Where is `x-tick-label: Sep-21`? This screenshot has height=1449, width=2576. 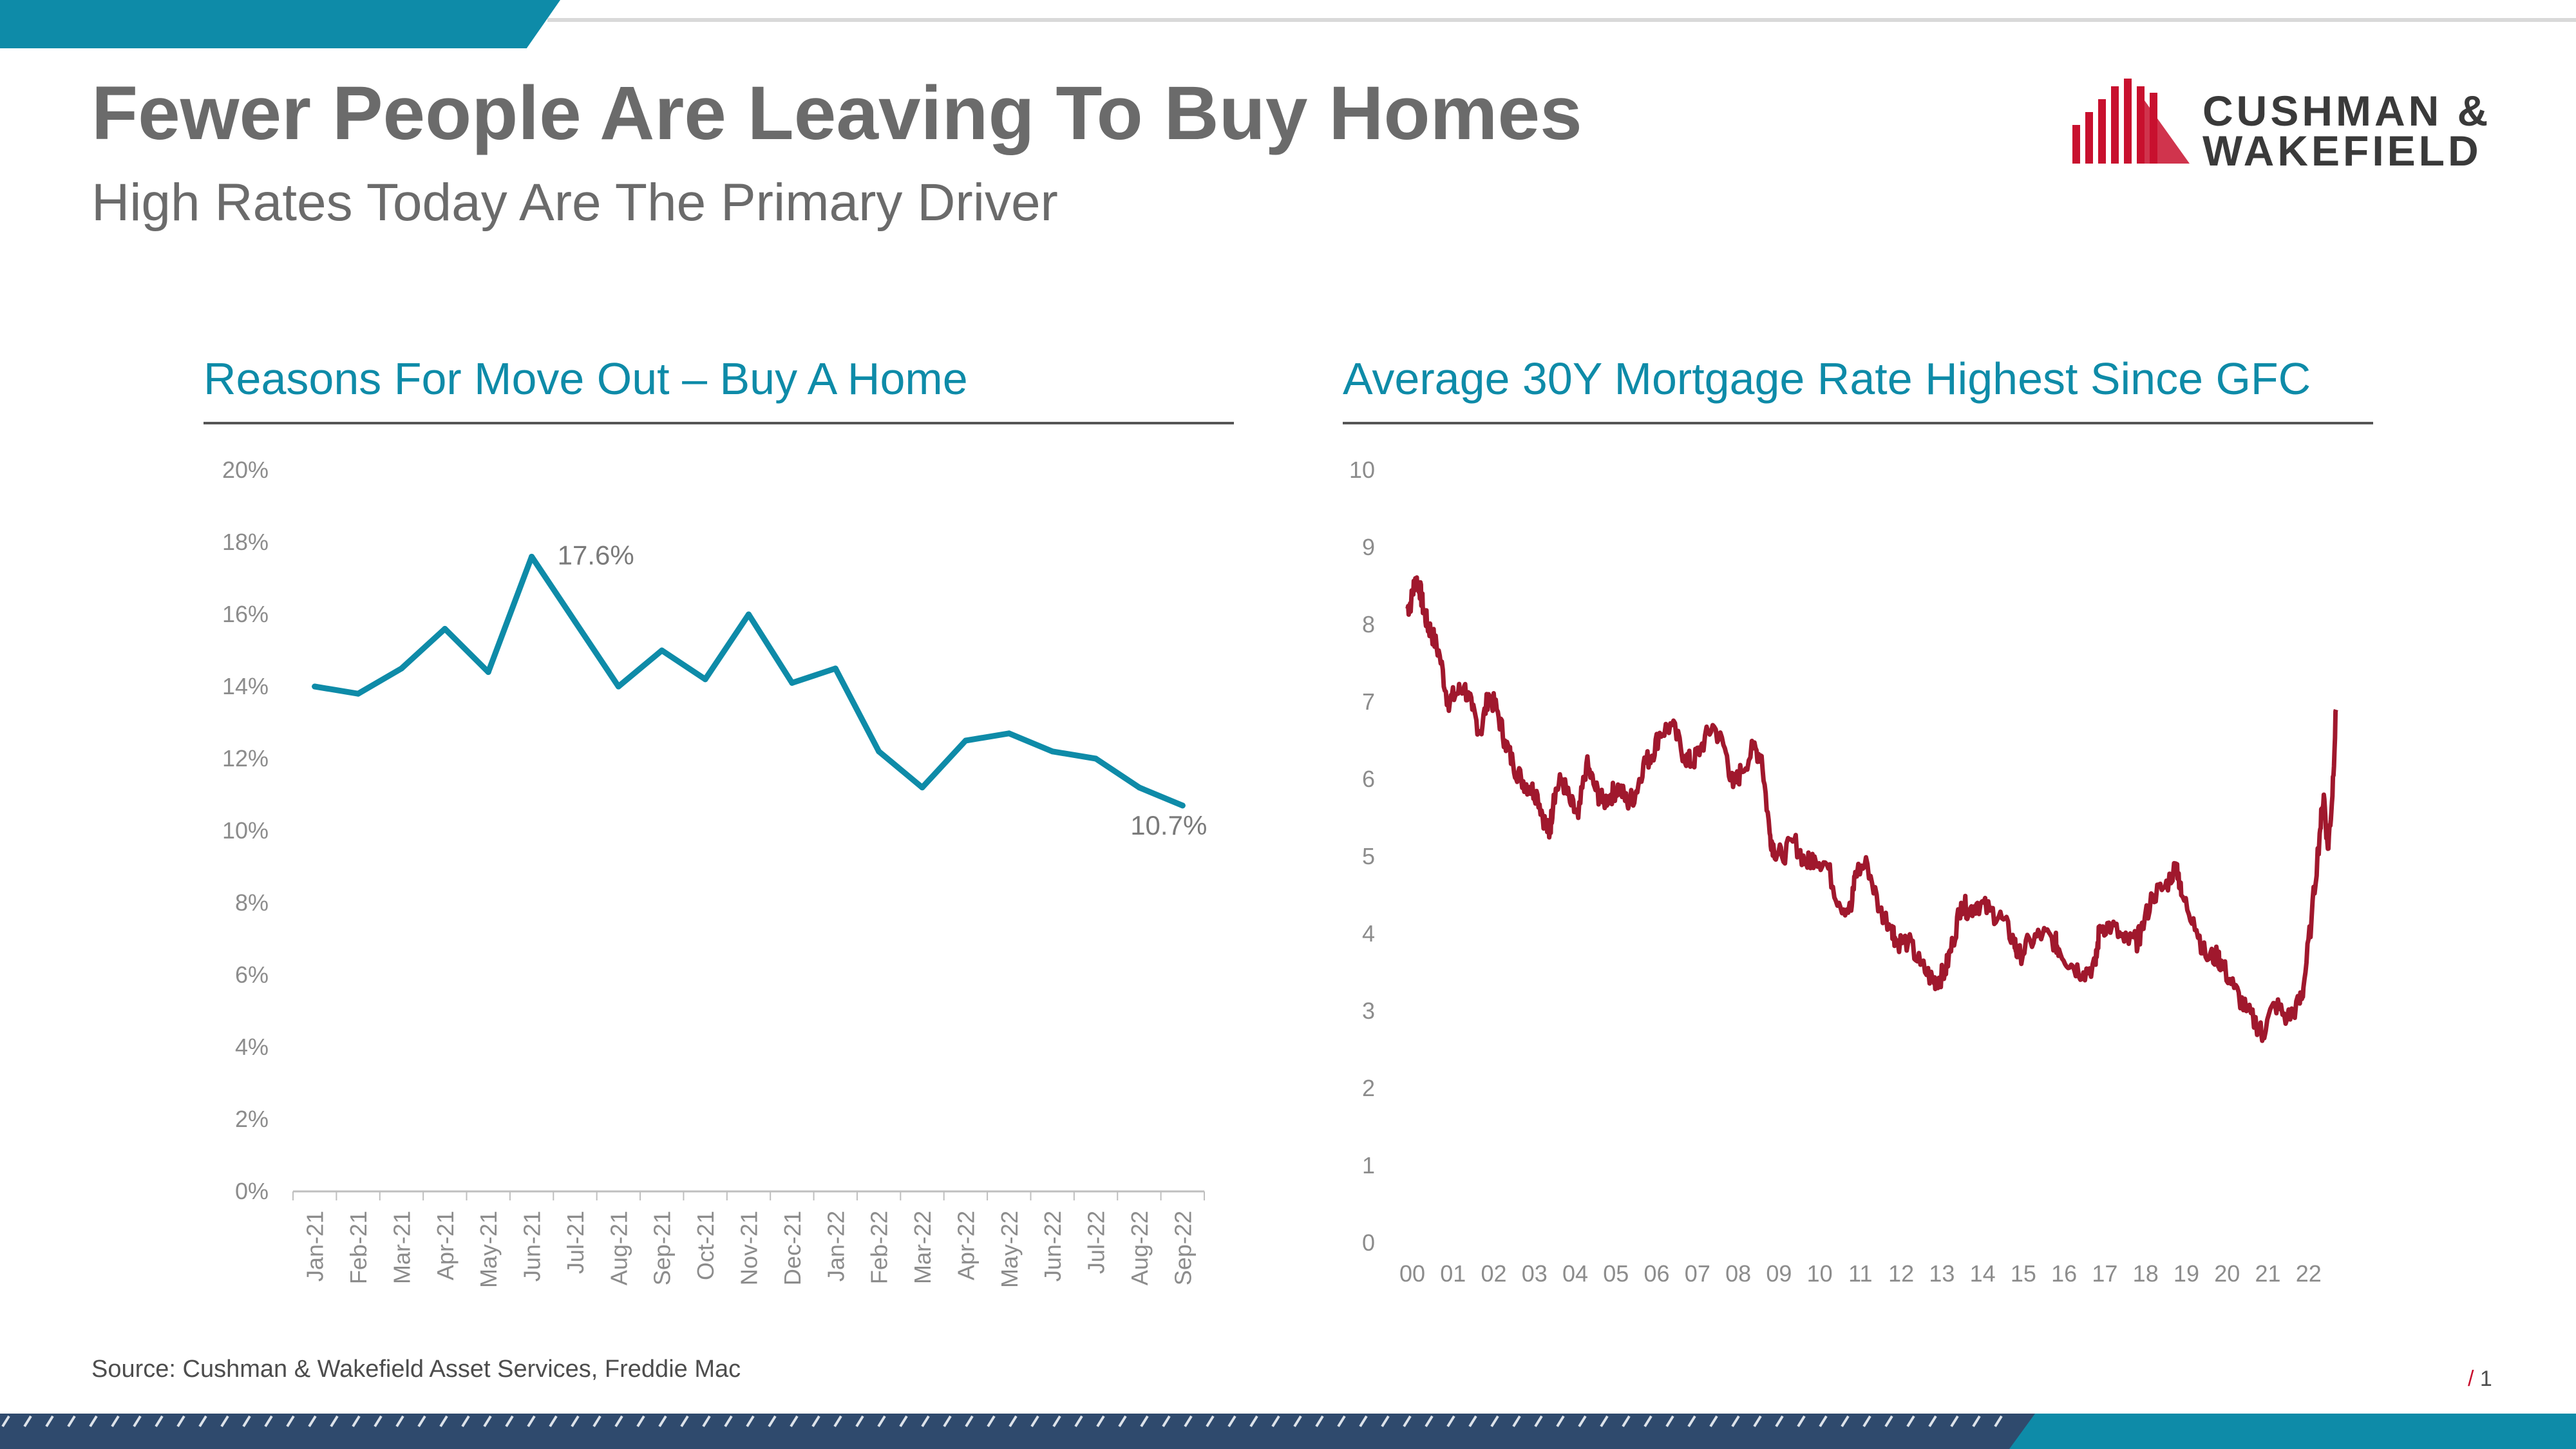 x-tick-label: Sep-21 is located at coordinates (662, 1248).